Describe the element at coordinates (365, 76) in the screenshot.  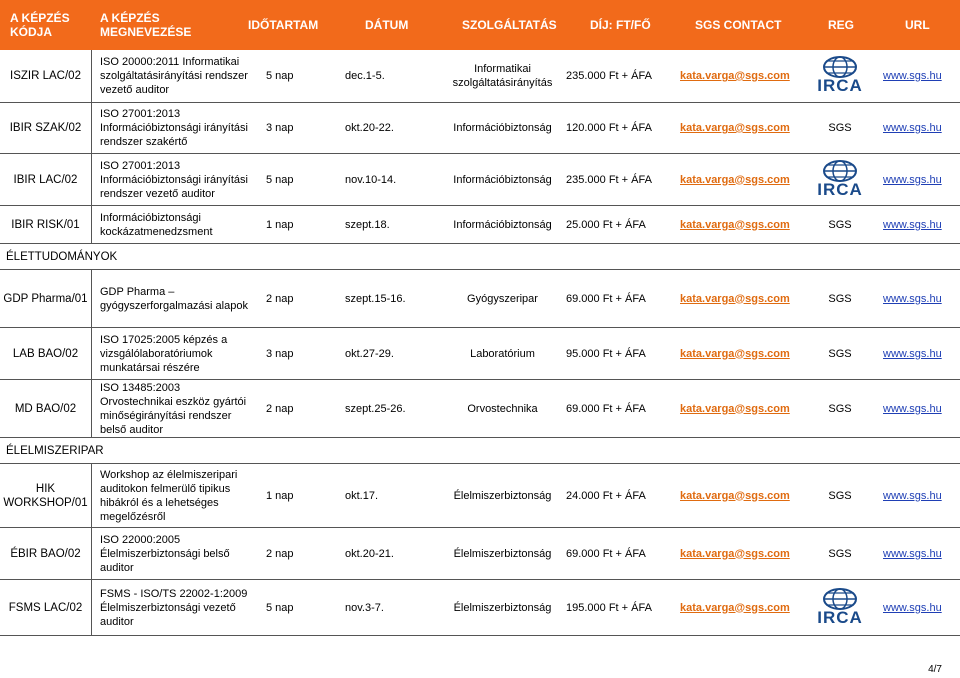
I see `course-date: dec.1-5.` at that location.